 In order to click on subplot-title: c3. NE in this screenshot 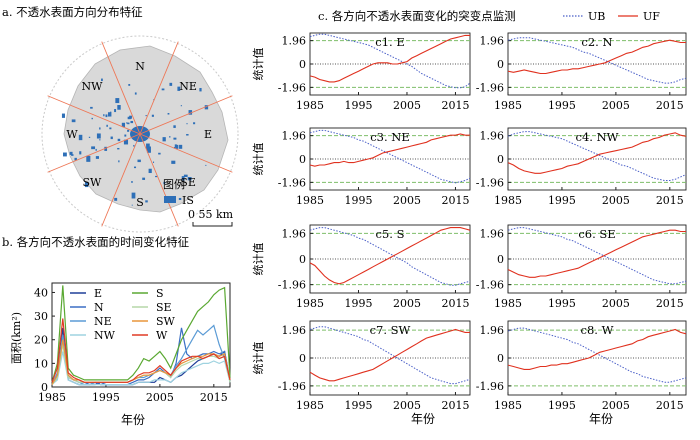, I will do `click(390, 137)`.